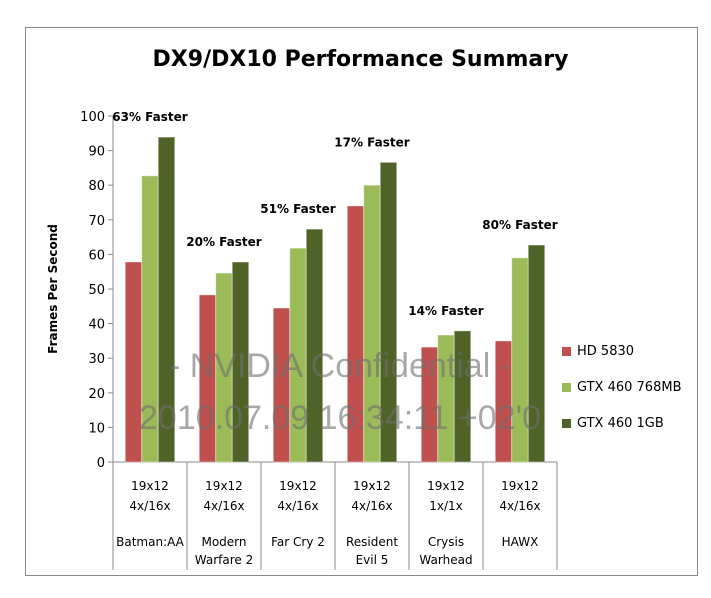 This screenshot has width=711, height=598. I want to click on bar-annotation: 63% Faster, so click(150, 117).